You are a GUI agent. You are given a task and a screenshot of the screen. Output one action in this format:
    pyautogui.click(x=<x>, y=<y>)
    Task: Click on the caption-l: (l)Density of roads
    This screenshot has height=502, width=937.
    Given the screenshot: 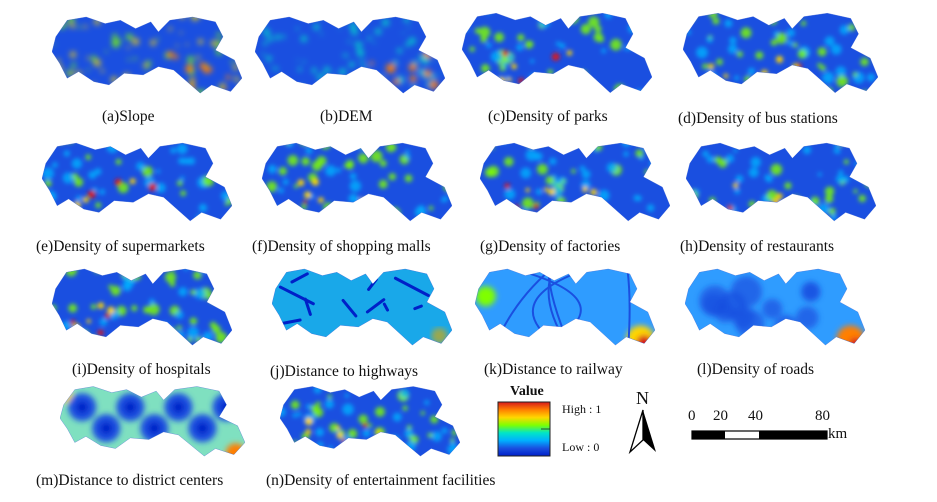 What is the action you would take?
    pyautogui.click(x=756, y=369)
    